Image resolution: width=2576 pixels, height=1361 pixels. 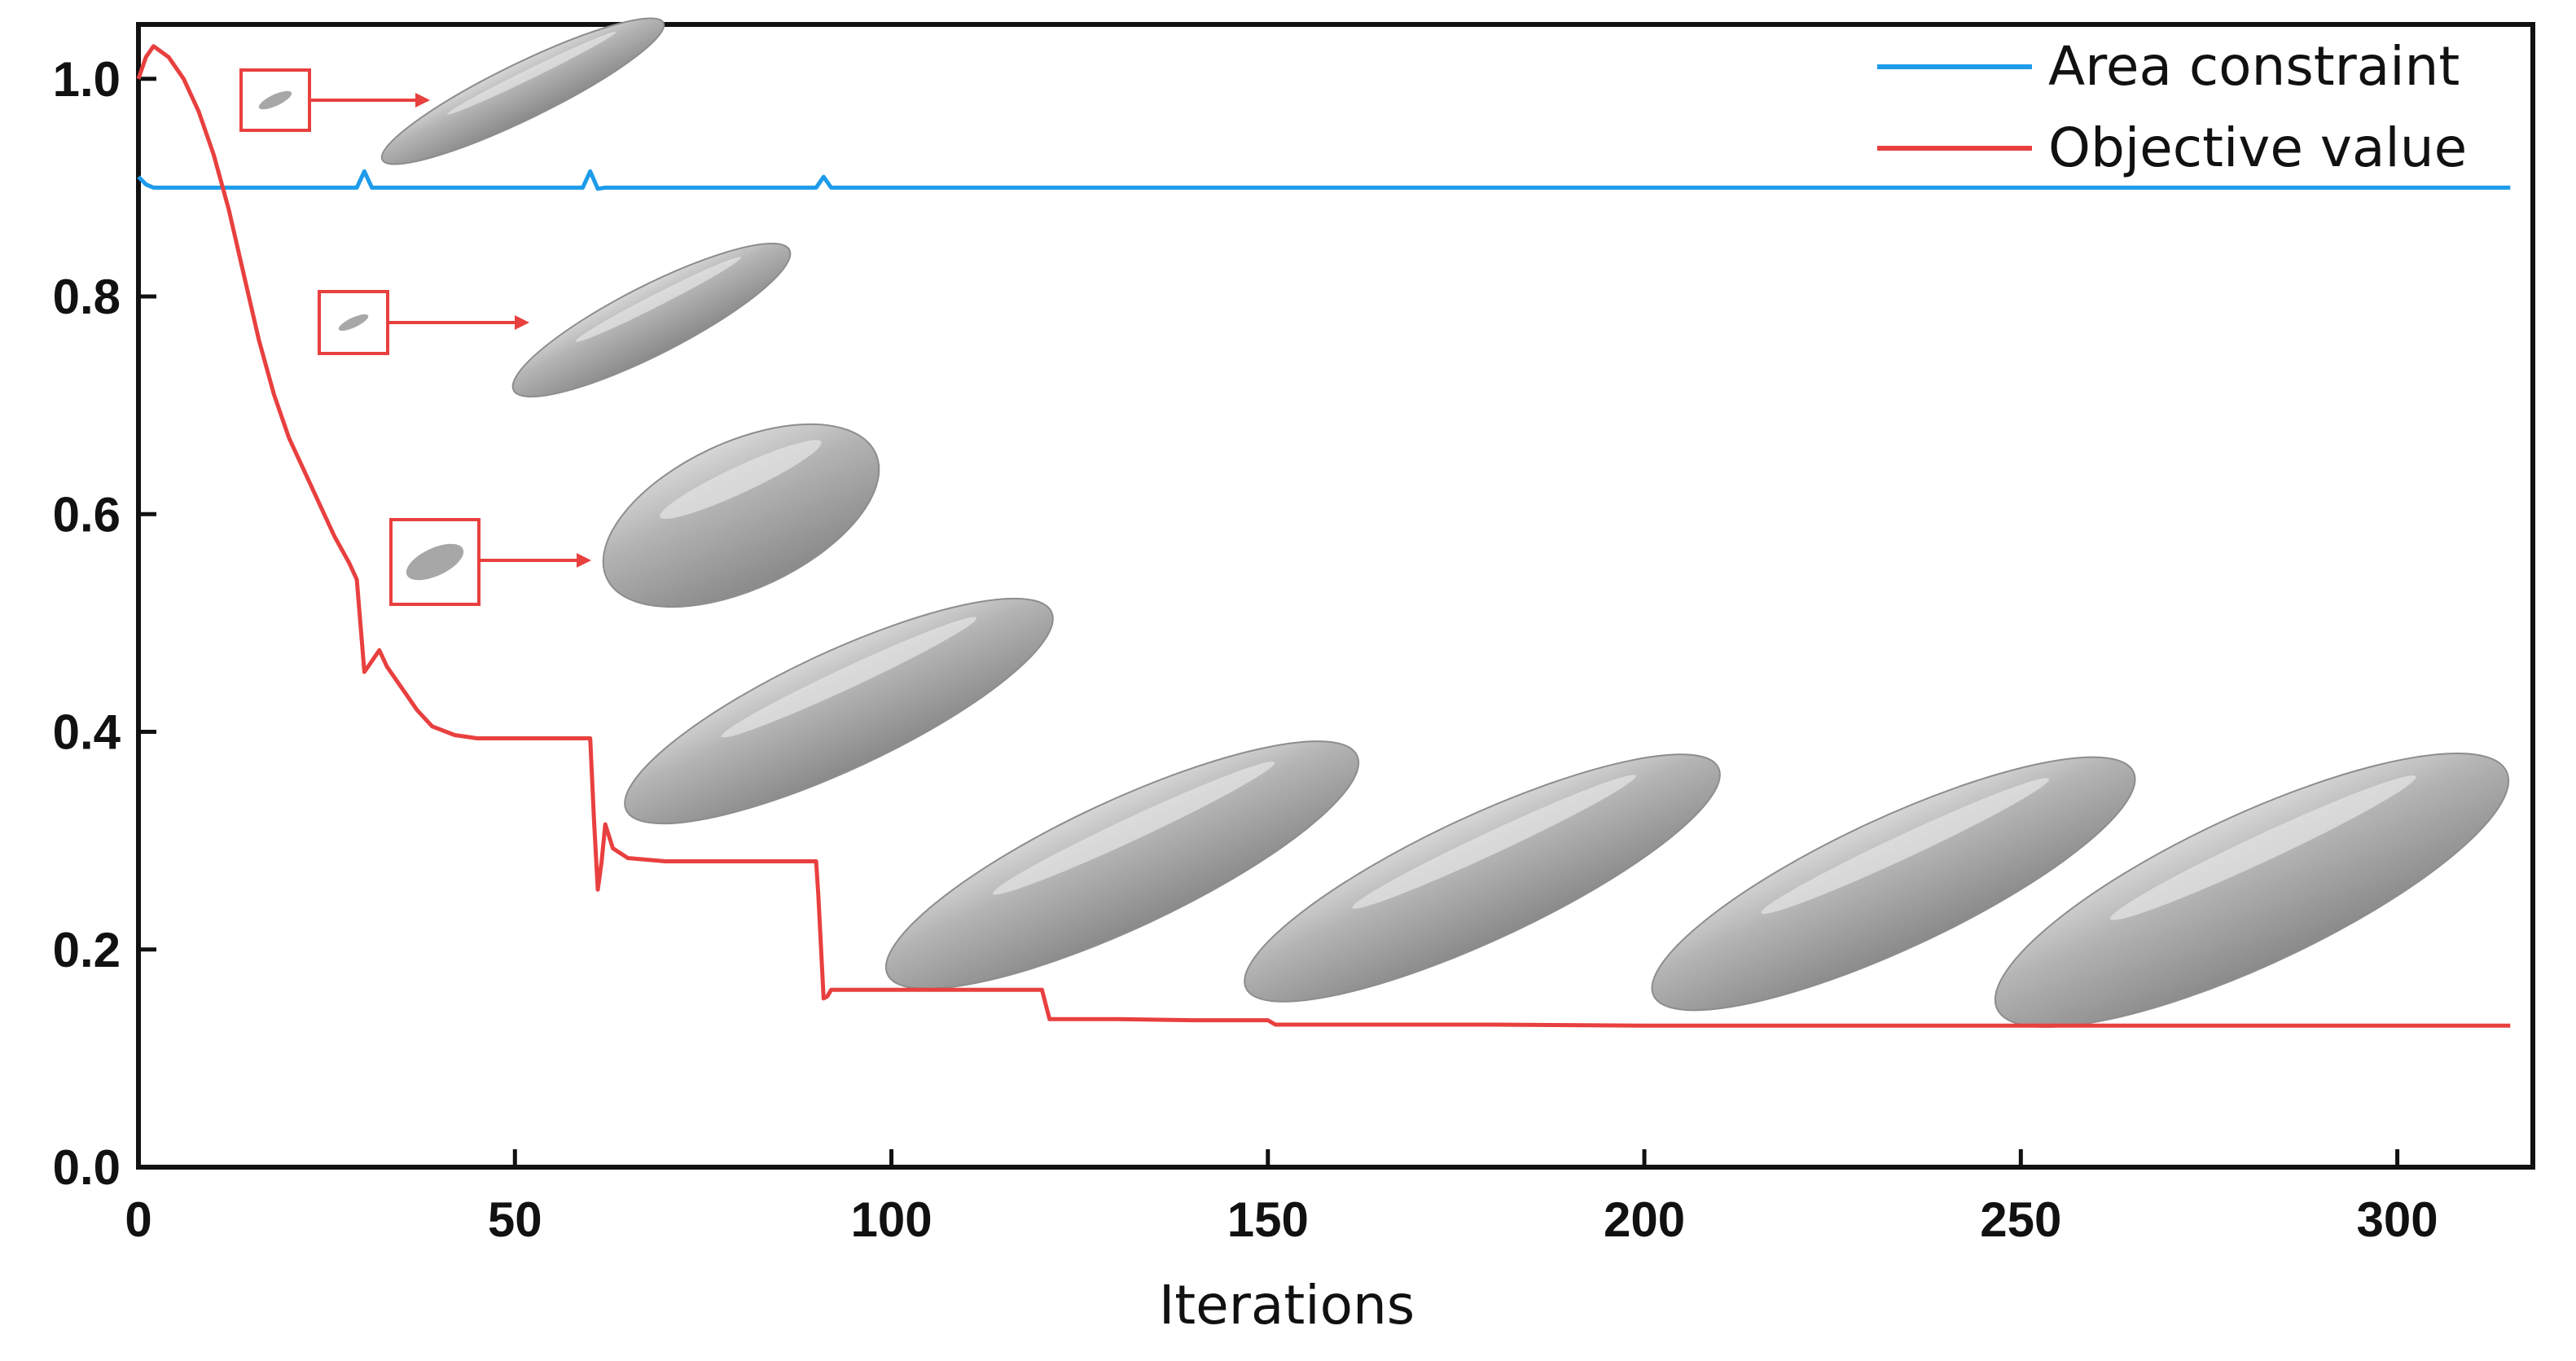 I want to click on y-tick-label: 0.2, so click(x=87, y=950).